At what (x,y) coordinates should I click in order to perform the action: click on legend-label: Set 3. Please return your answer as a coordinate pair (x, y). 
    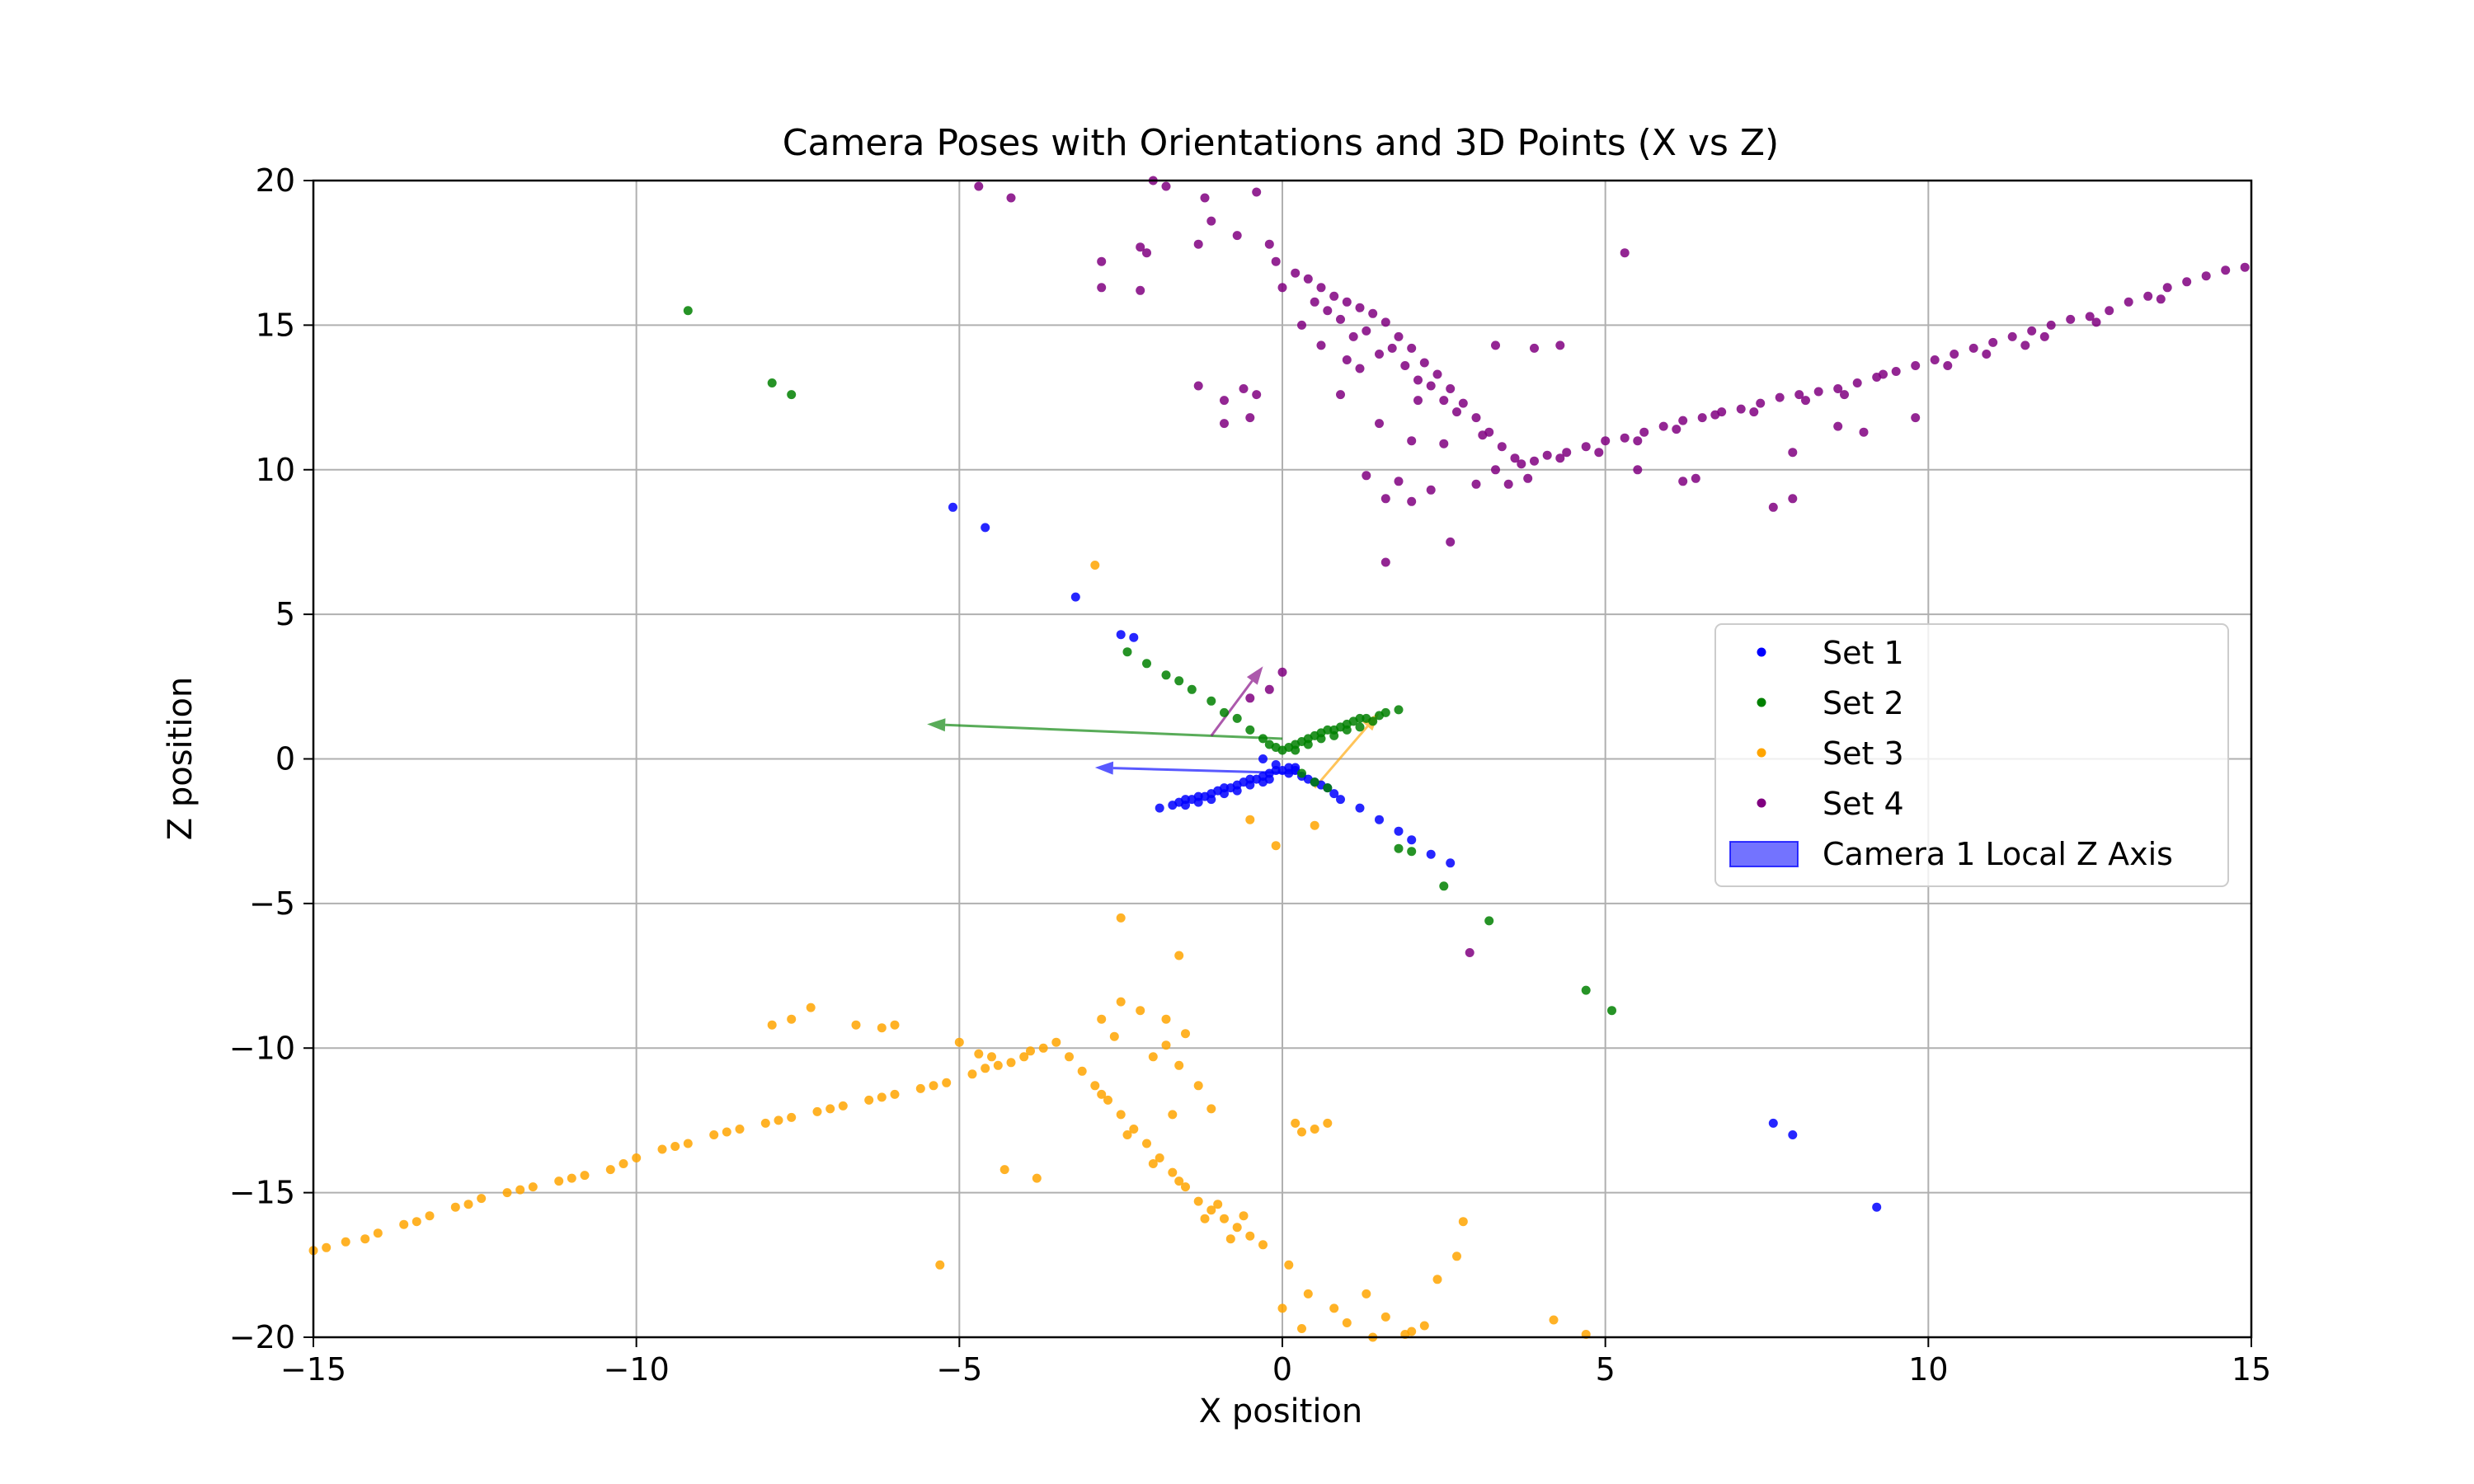
    Looking at the image, I should click on (1863, 753).